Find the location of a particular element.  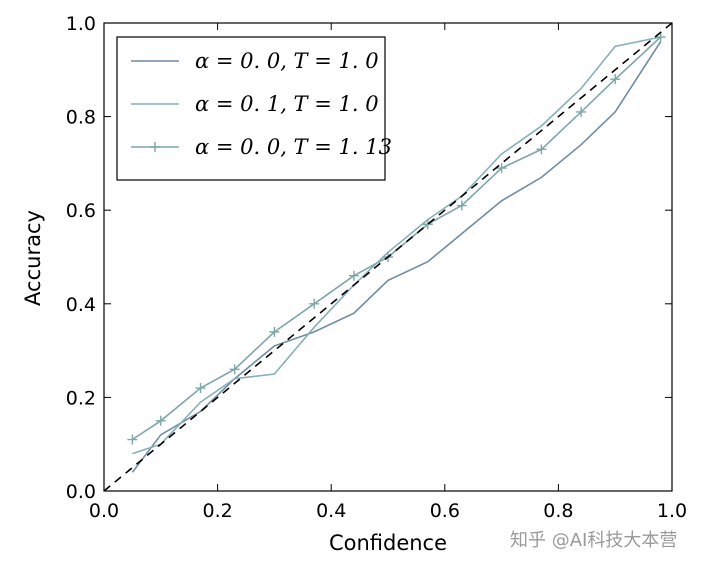

y-tick-label: 0.0 is located at coordinates (81, 492).